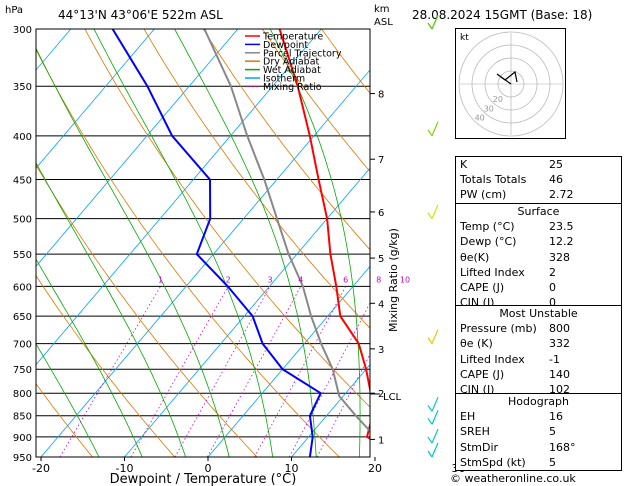 This screenshot has height=486, width=629. Describe the element at coordinates (538, 401) in the screenshot. I see `hodograph-table-title: Hodograph` at that location.